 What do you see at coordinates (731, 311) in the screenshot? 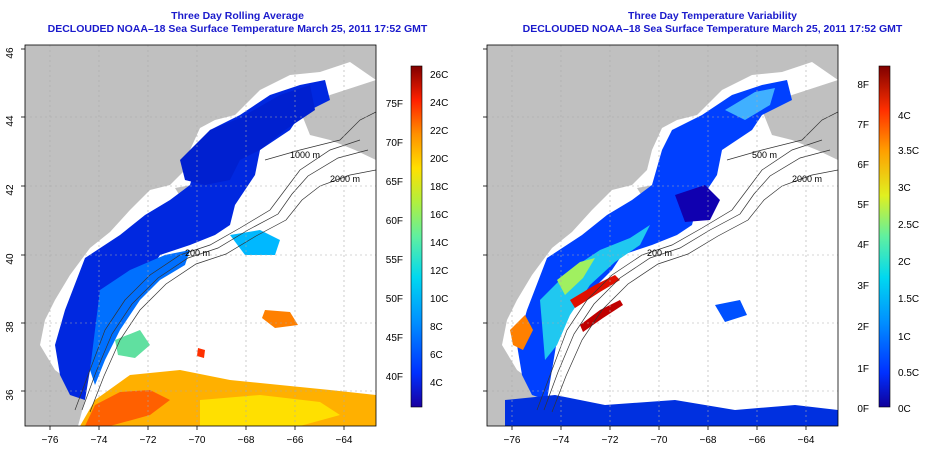
I see `var-blue-patch` at bounding box center [731, 311].